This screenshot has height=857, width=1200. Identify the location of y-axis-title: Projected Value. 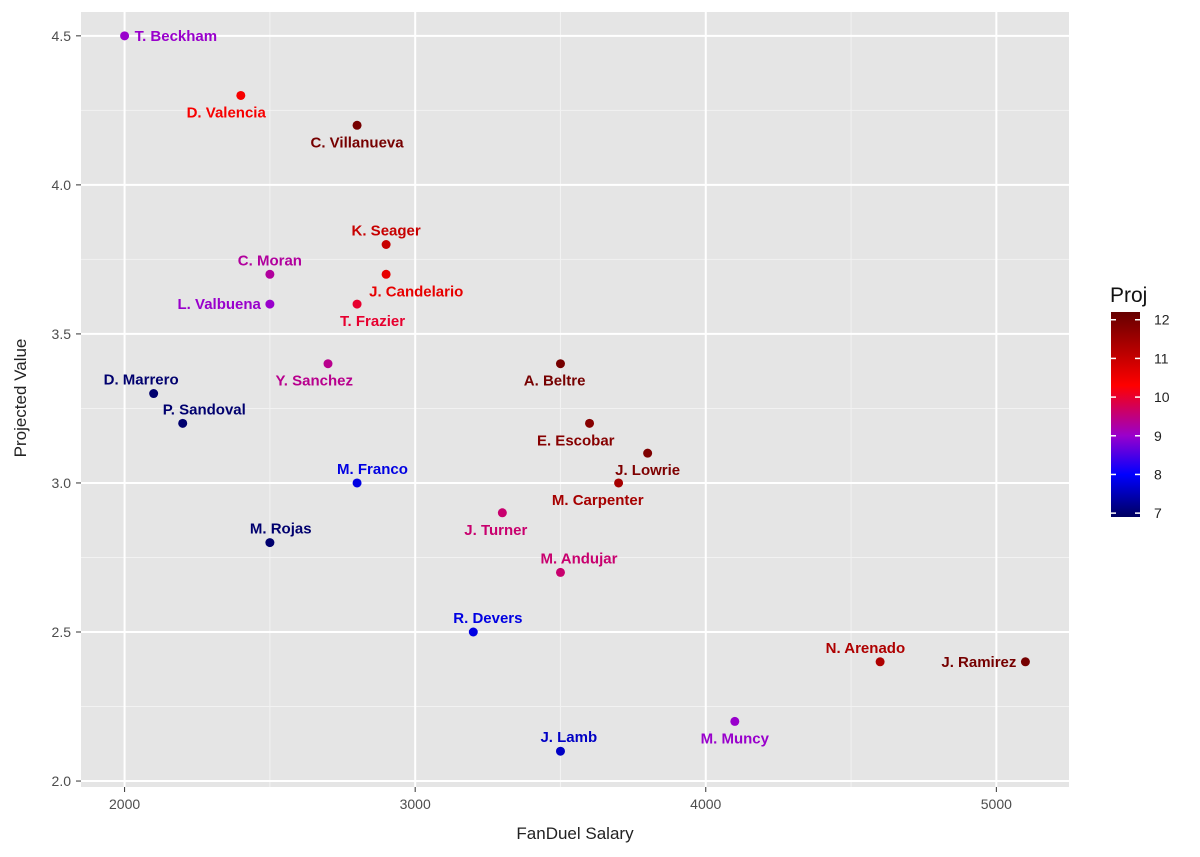
(20, 398).